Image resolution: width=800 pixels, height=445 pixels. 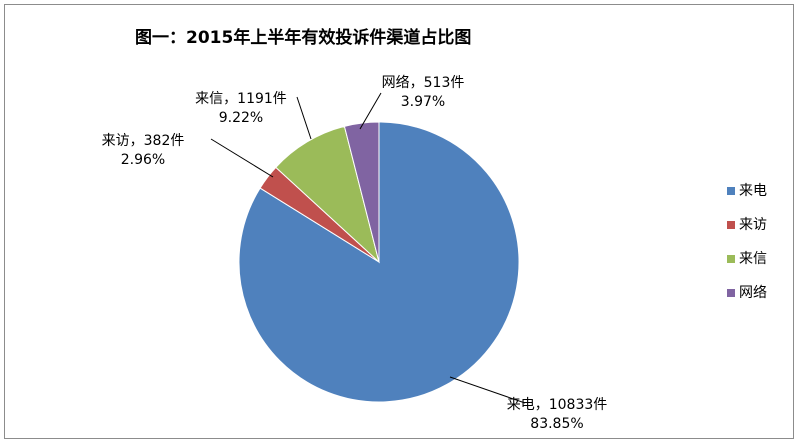 I want to click on legend-label-2: 来信, so click(x=753, y=259).